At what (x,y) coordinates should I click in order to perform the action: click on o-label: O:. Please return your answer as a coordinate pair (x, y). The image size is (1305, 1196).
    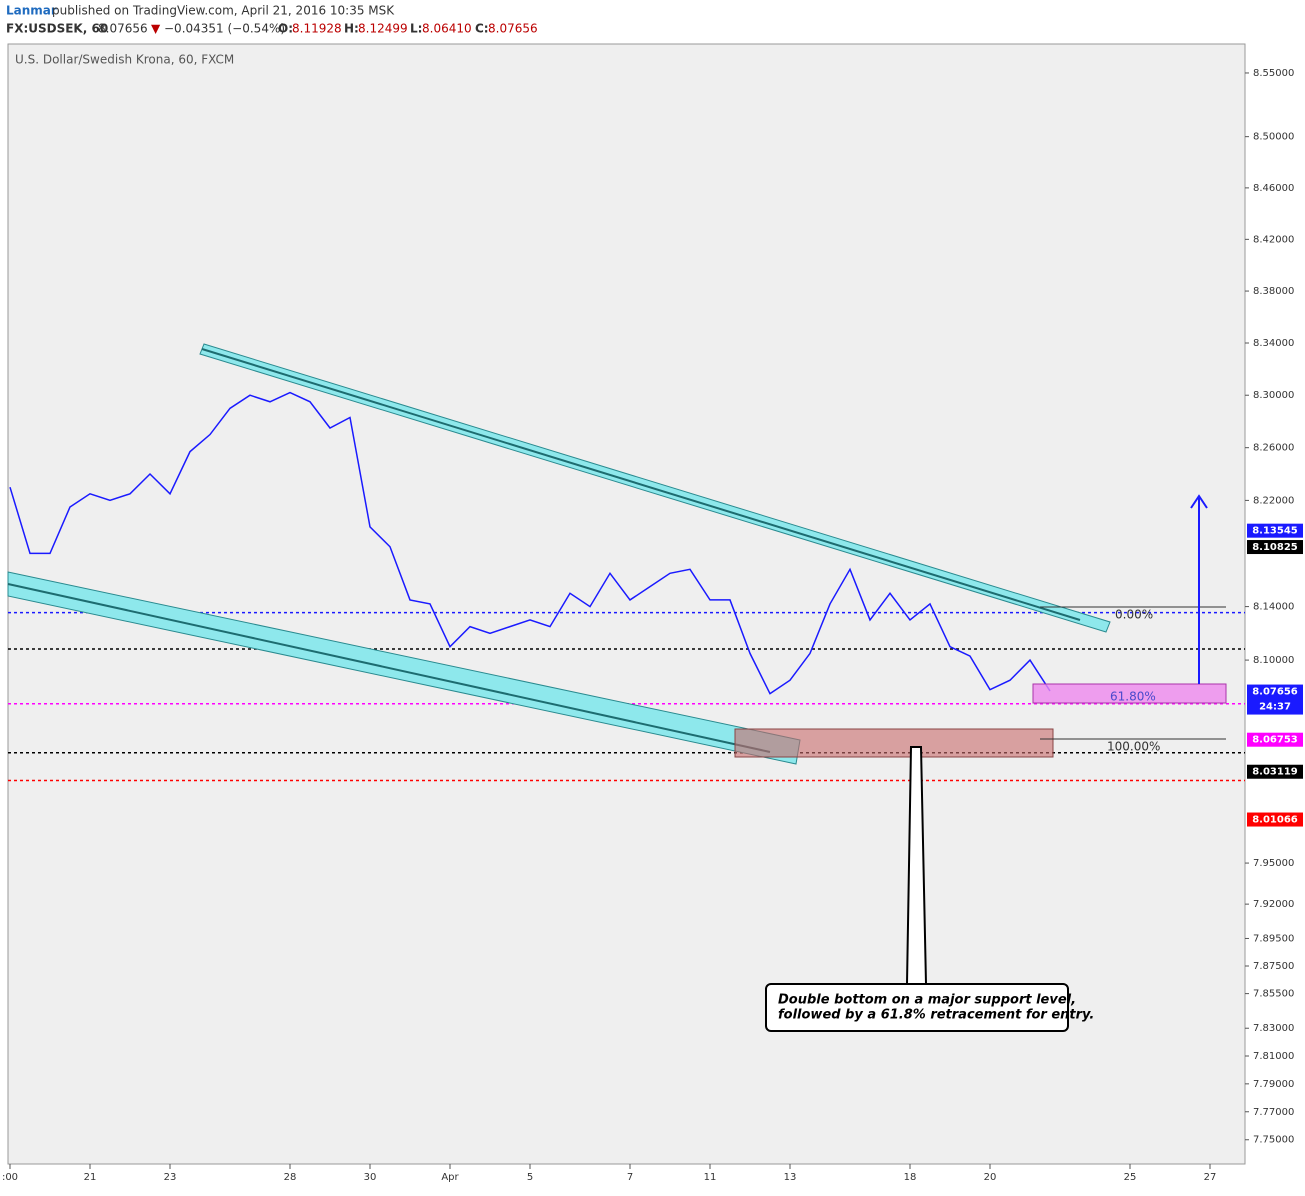
    Looking at the image, I should click on (285, 29).